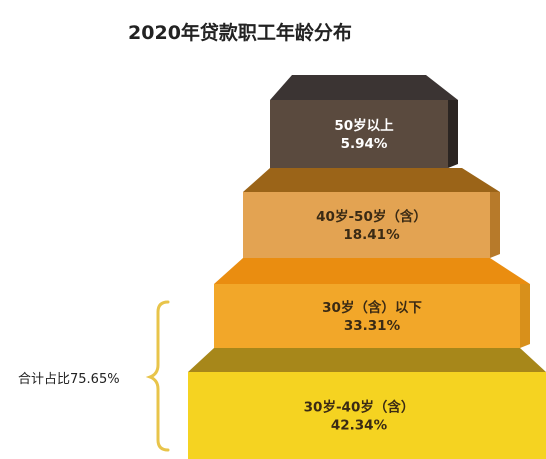 Image resolution: width=546 pixels, height=459 pixels. Describe the element at coordinates (157, 376) in the screenshot. I see `bracket` at that location.